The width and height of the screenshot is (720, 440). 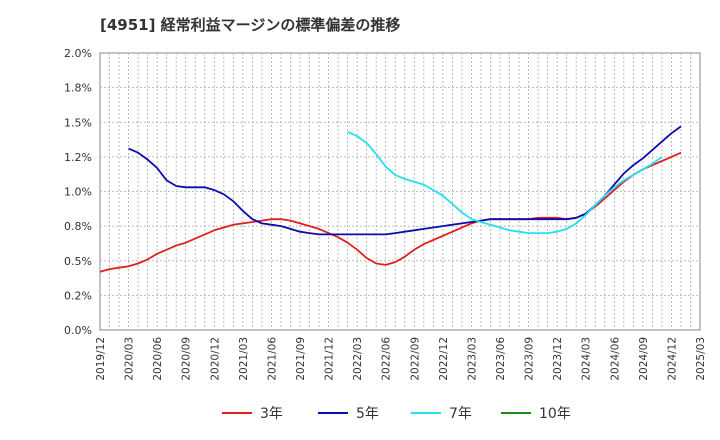 I want to click on x-tick-label: 2022/12, so click(x=444, y=359).